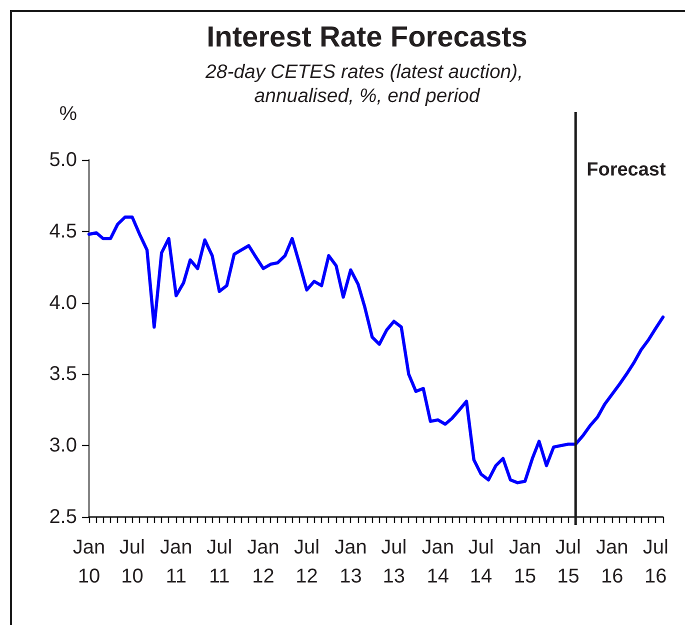 The width and height of the screenshot is (685, 625). What do you see at coordinates (350, 562) in the screenshot?
I see `x-tick-label: Jan 13` at bounding box center [350, 562].